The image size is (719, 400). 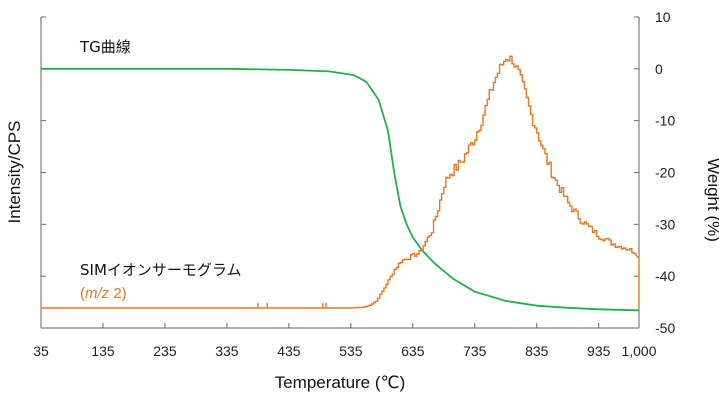 What do you see at coordinates (711, 200) in the screenshot?
I see `right-y-axis-title: Weight (%)` at bounding box center [711, 200].